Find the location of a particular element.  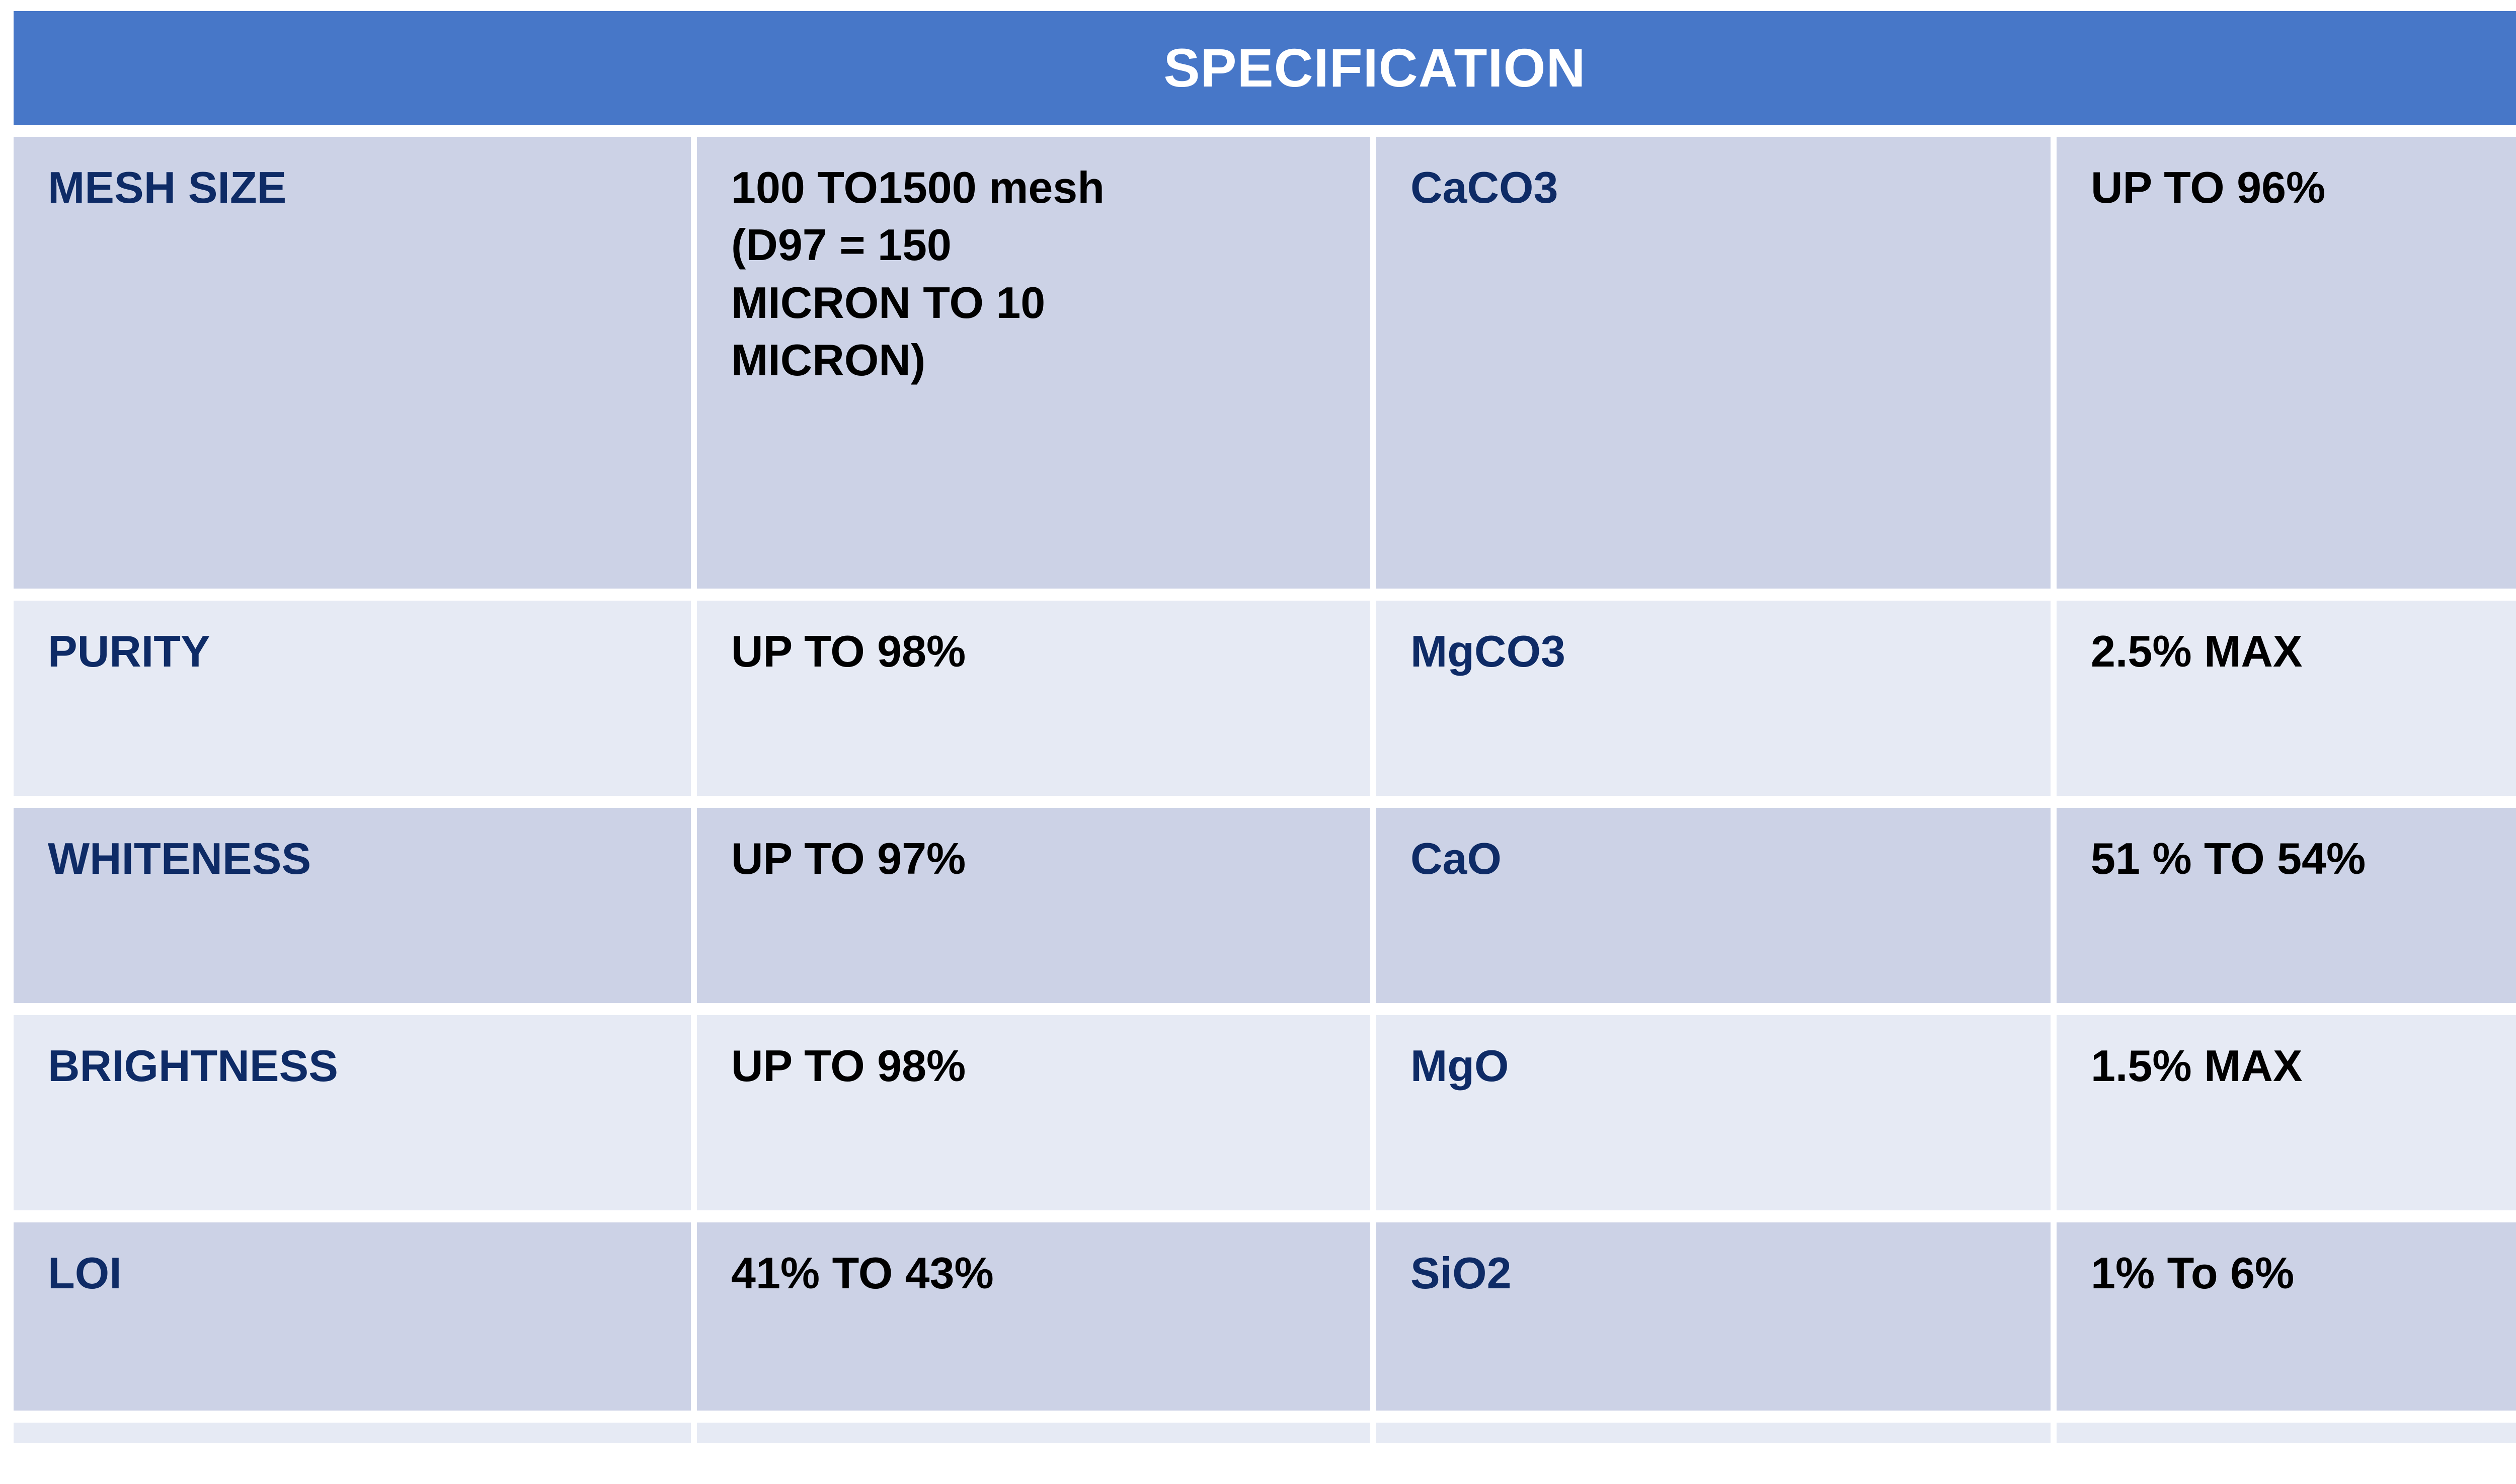

chemical-cell-partial is located at coordinates (1716, 1433).